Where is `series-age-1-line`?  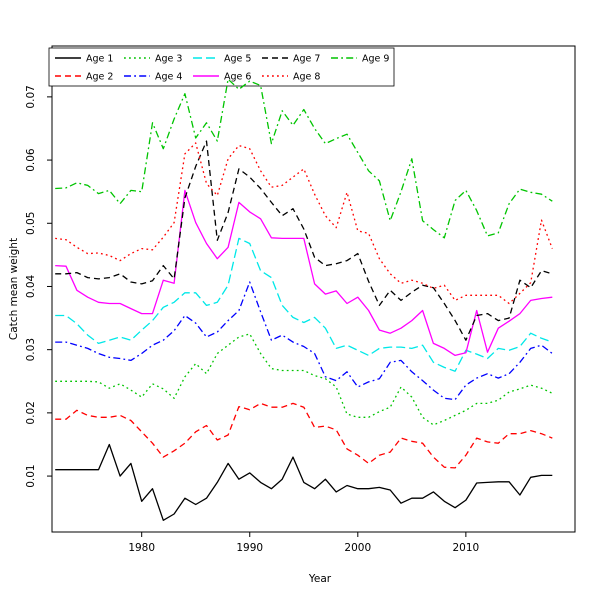 series-age-1-line is located at coordinates (304, 482).